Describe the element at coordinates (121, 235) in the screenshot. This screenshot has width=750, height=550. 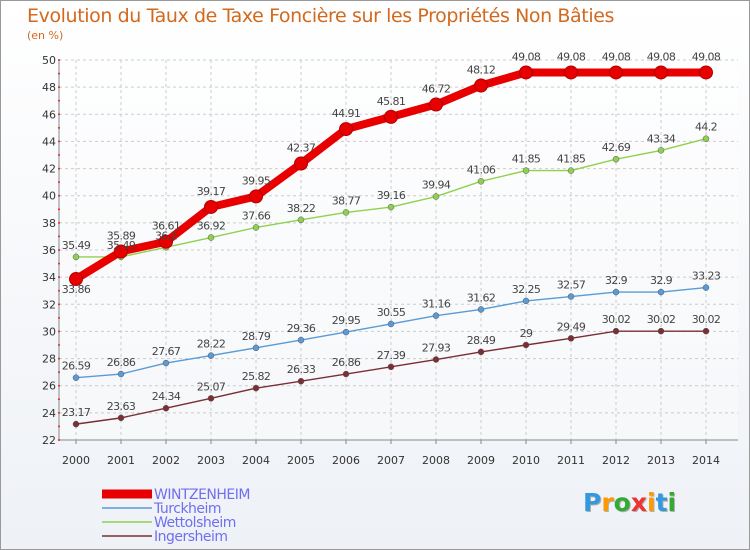
I see `data-label: 35.89` at that location.